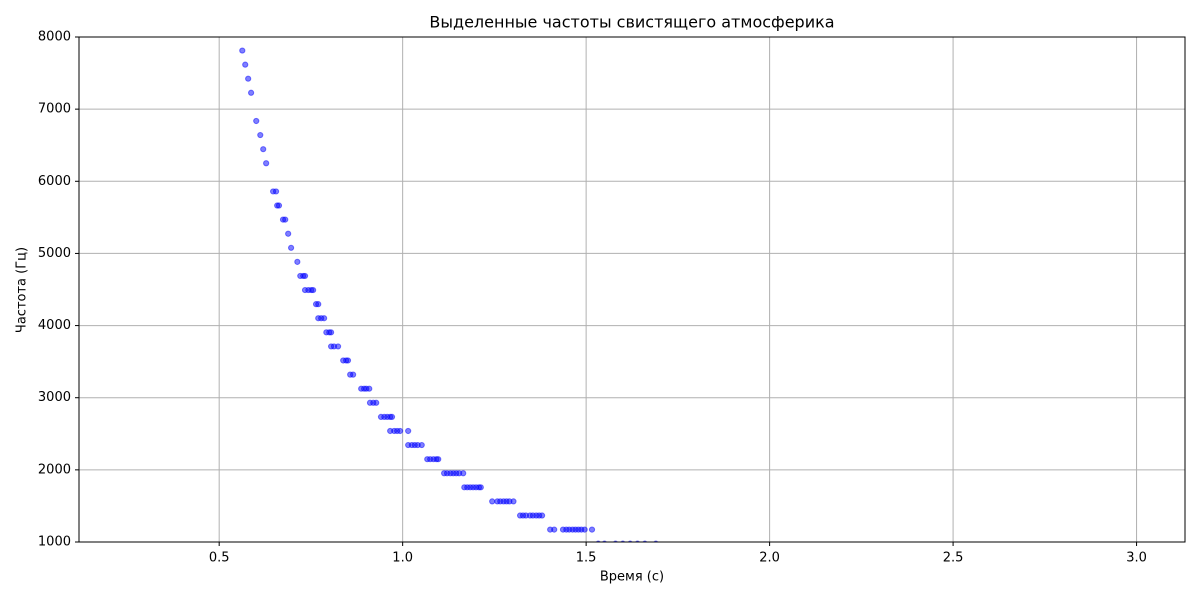 This screenshot has width=1200, height=600. What do you see at coordinates (54, 37) in the screenshot?
I see `y-tick-label: 8000` at bounding box center [54, 37].